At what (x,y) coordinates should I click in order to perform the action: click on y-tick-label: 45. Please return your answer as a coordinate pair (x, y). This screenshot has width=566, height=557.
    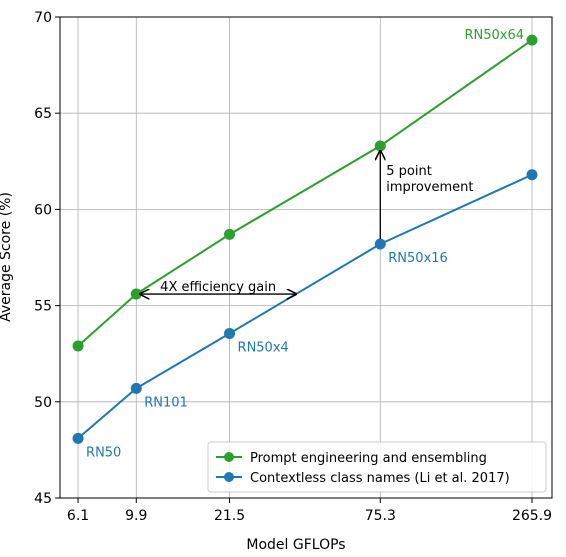
    Looking at the image, I should click on (43, 499).